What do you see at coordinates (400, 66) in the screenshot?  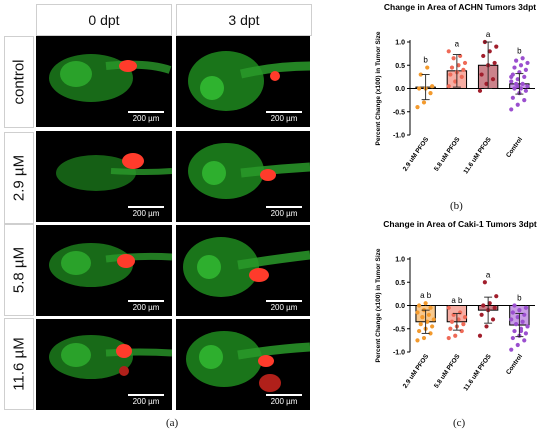 I see `y-tick-label: 0.5` at bounding box center [400, 66].